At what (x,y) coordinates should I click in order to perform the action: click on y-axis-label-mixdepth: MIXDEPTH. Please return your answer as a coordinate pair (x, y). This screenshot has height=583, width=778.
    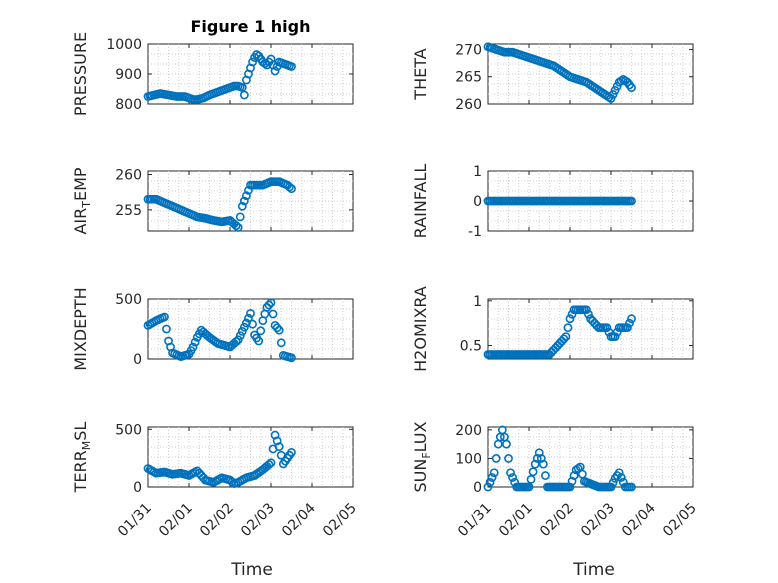
    Looking at the image, I should click on (80, 328).